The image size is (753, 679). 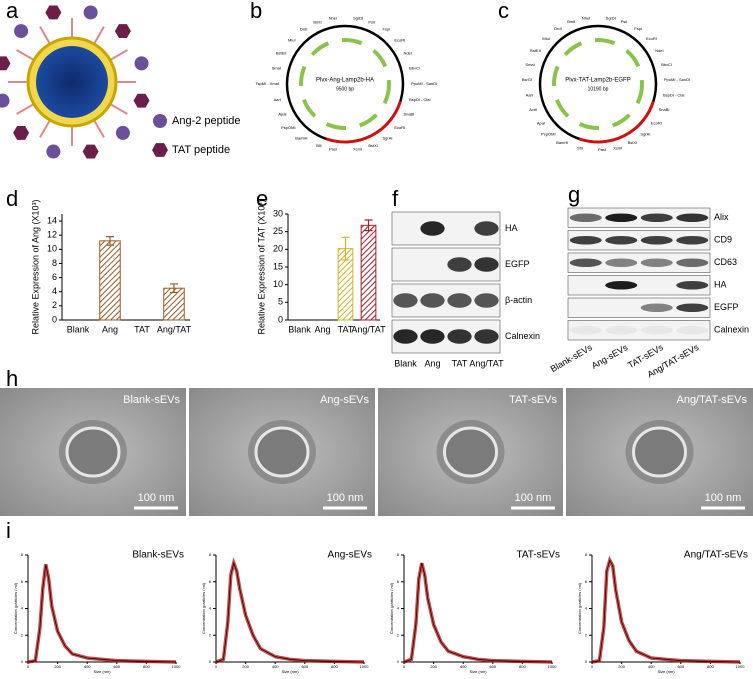 I want to click on restriction-site: PasI, so click(x=333, y=149).